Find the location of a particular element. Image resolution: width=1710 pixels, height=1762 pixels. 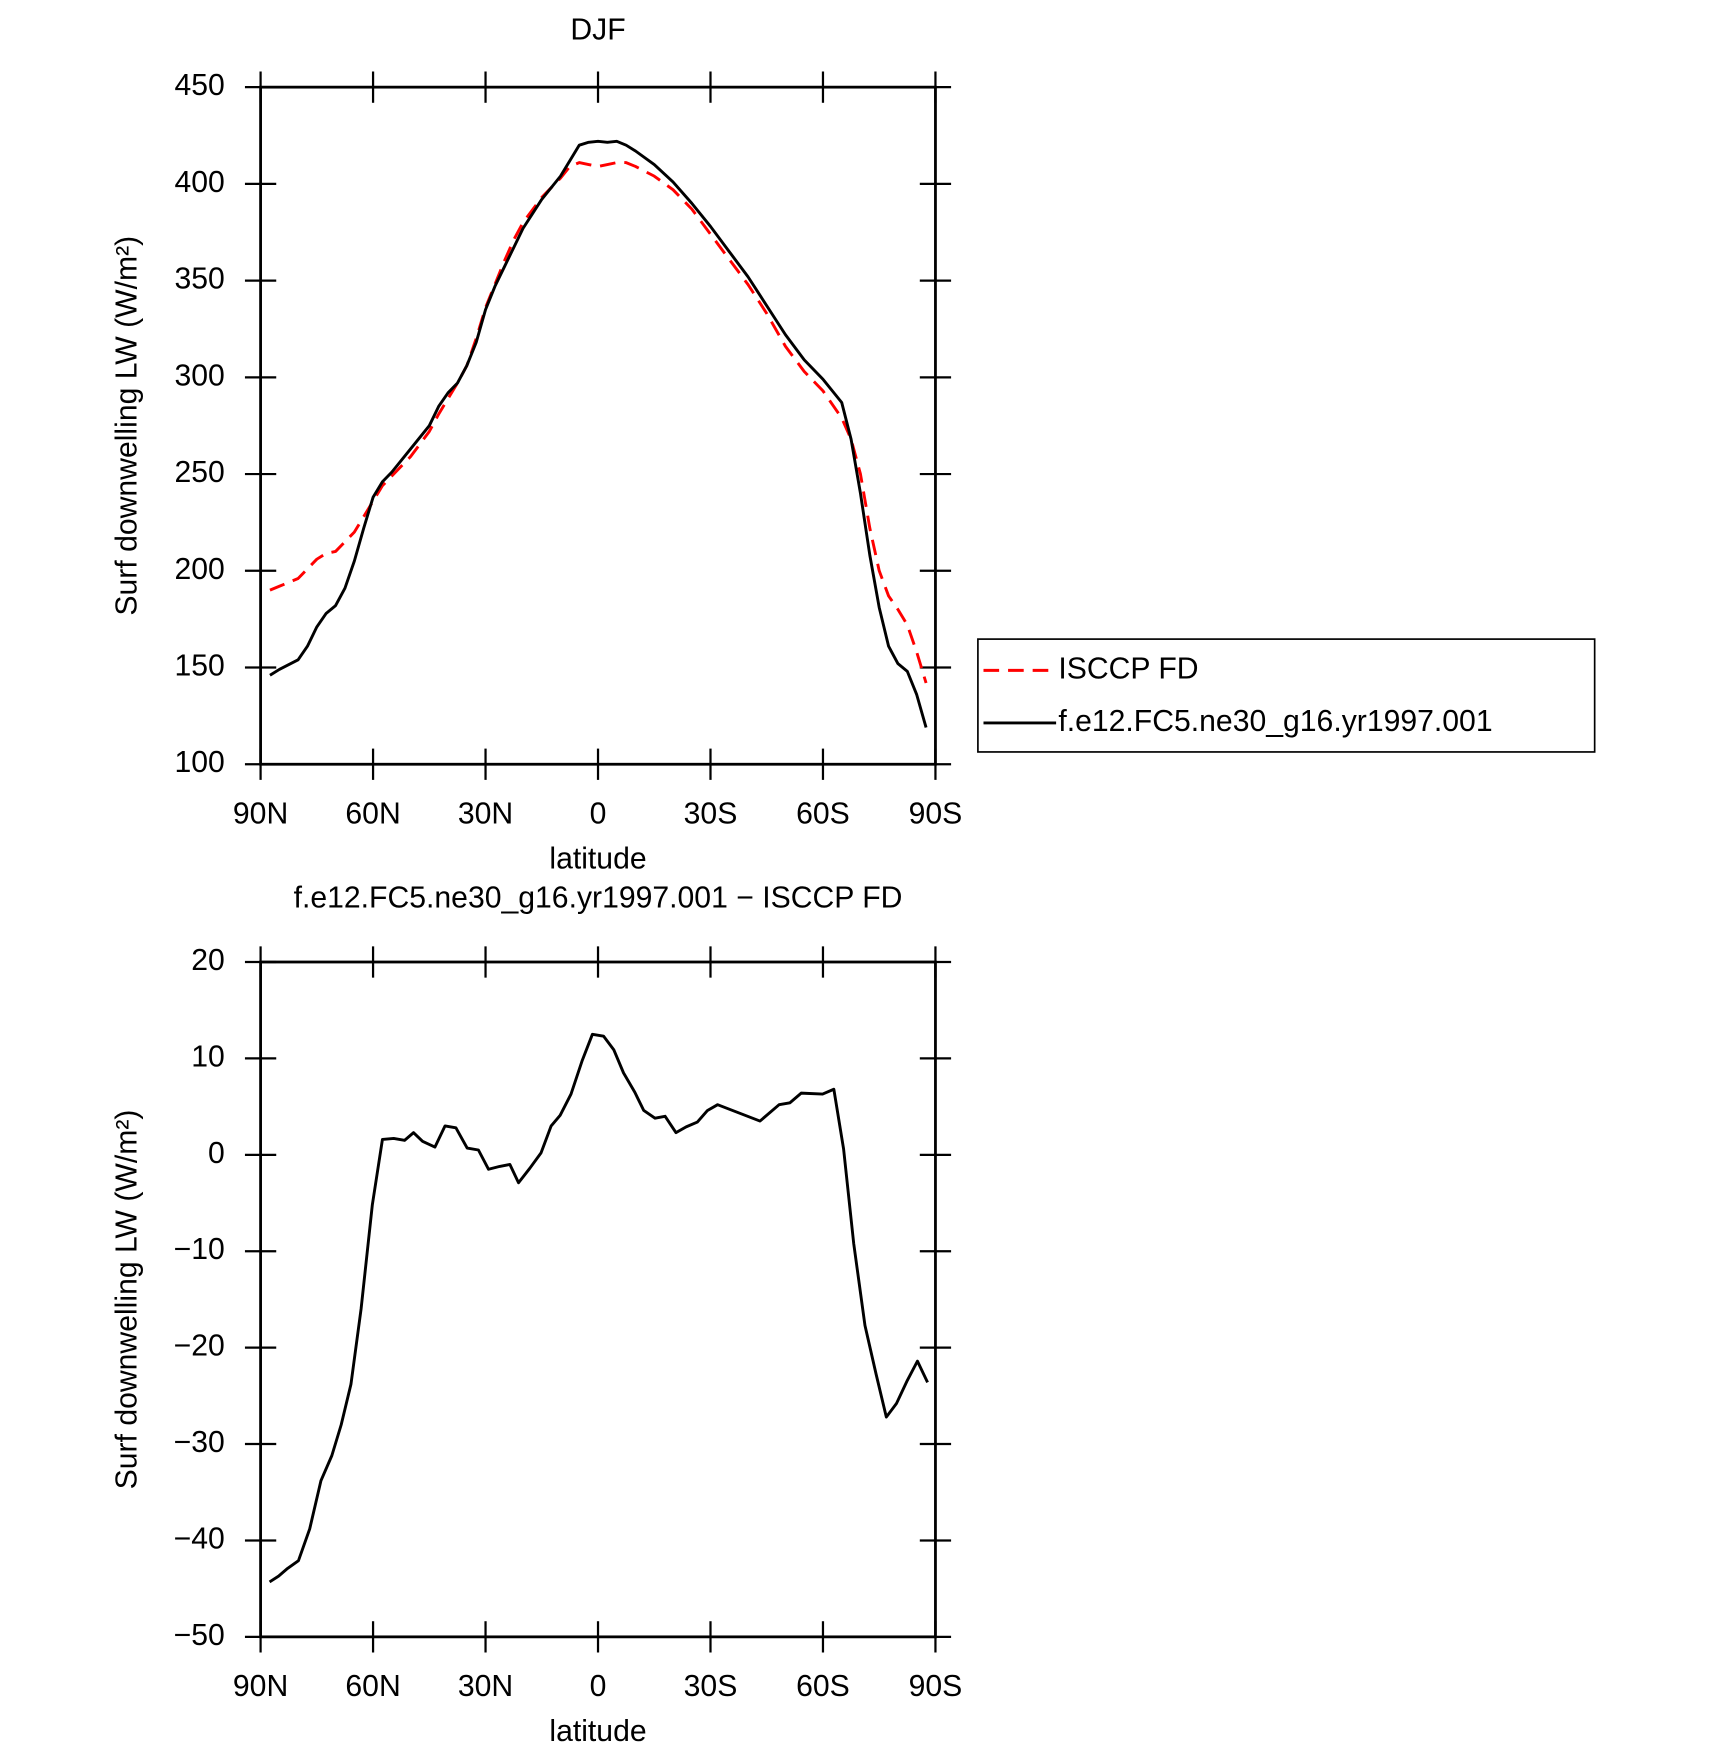

y-tick-label: −10 is located at coordinates (199, 1249).